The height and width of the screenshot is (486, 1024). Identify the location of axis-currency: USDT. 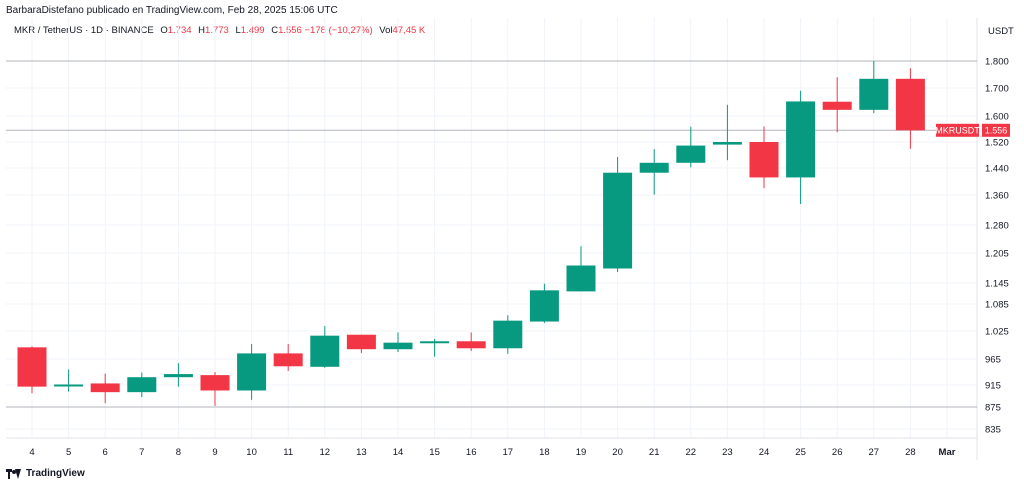
(1001, 31).